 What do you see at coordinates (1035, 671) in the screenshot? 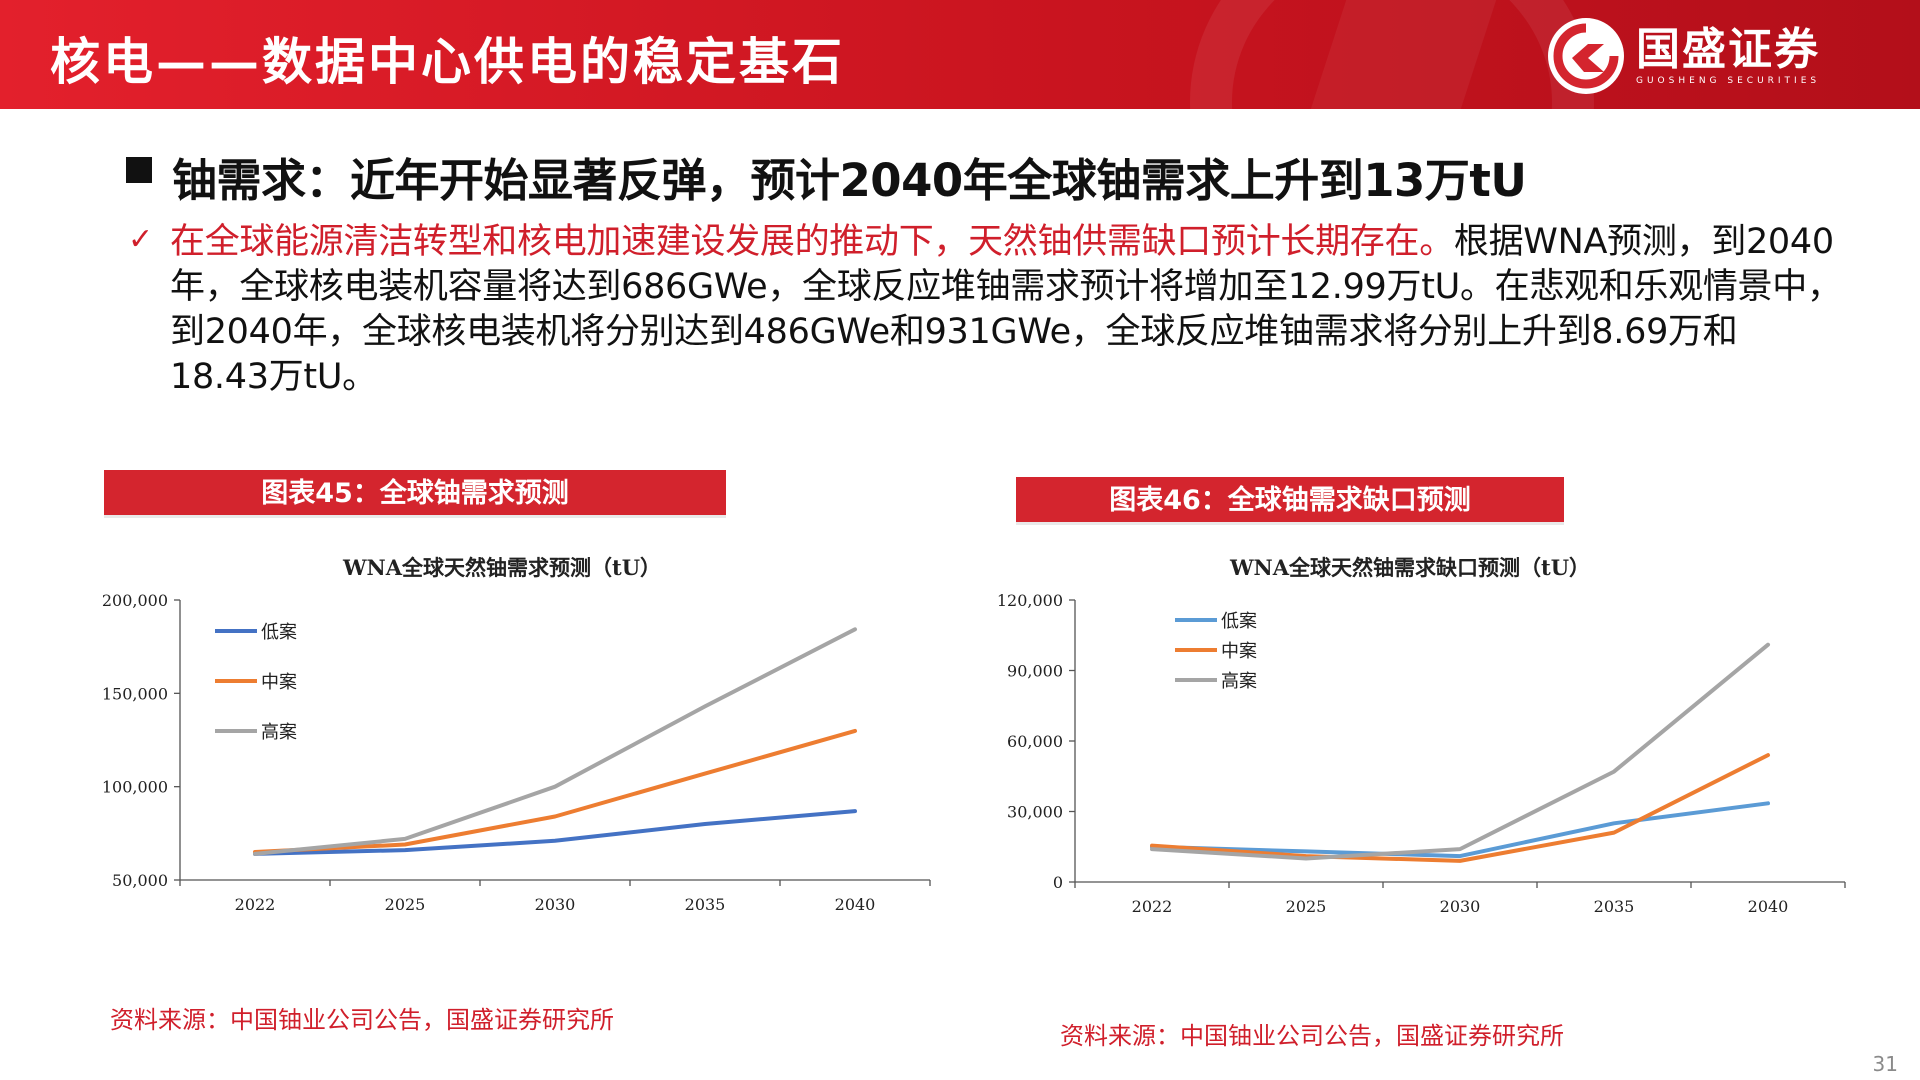
I see `y-tick-label: 90,000` at bounding box center [1035, 671].